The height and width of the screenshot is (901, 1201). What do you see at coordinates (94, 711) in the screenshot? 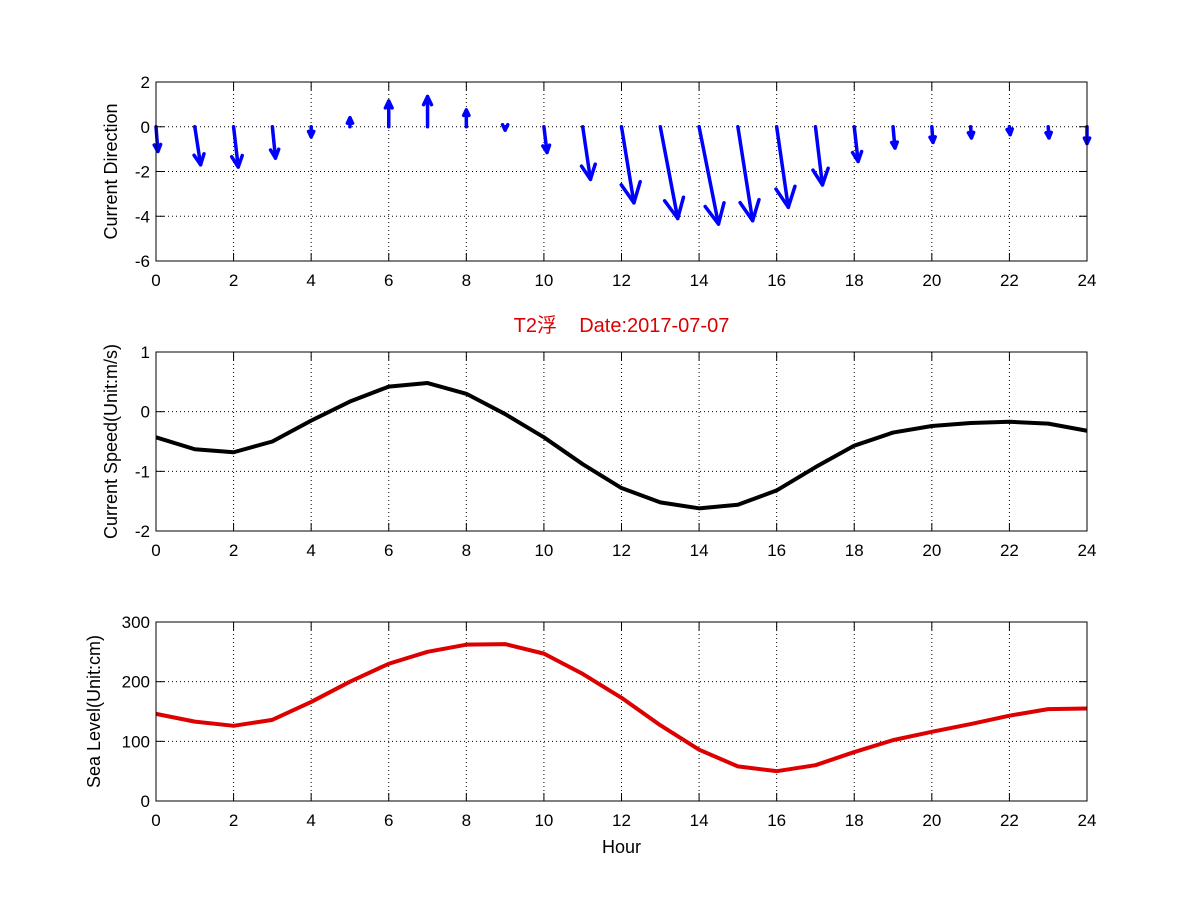
I see `level-y-axis-label: Sea Level(Unit:cm)` at bounding box center [94, 711].